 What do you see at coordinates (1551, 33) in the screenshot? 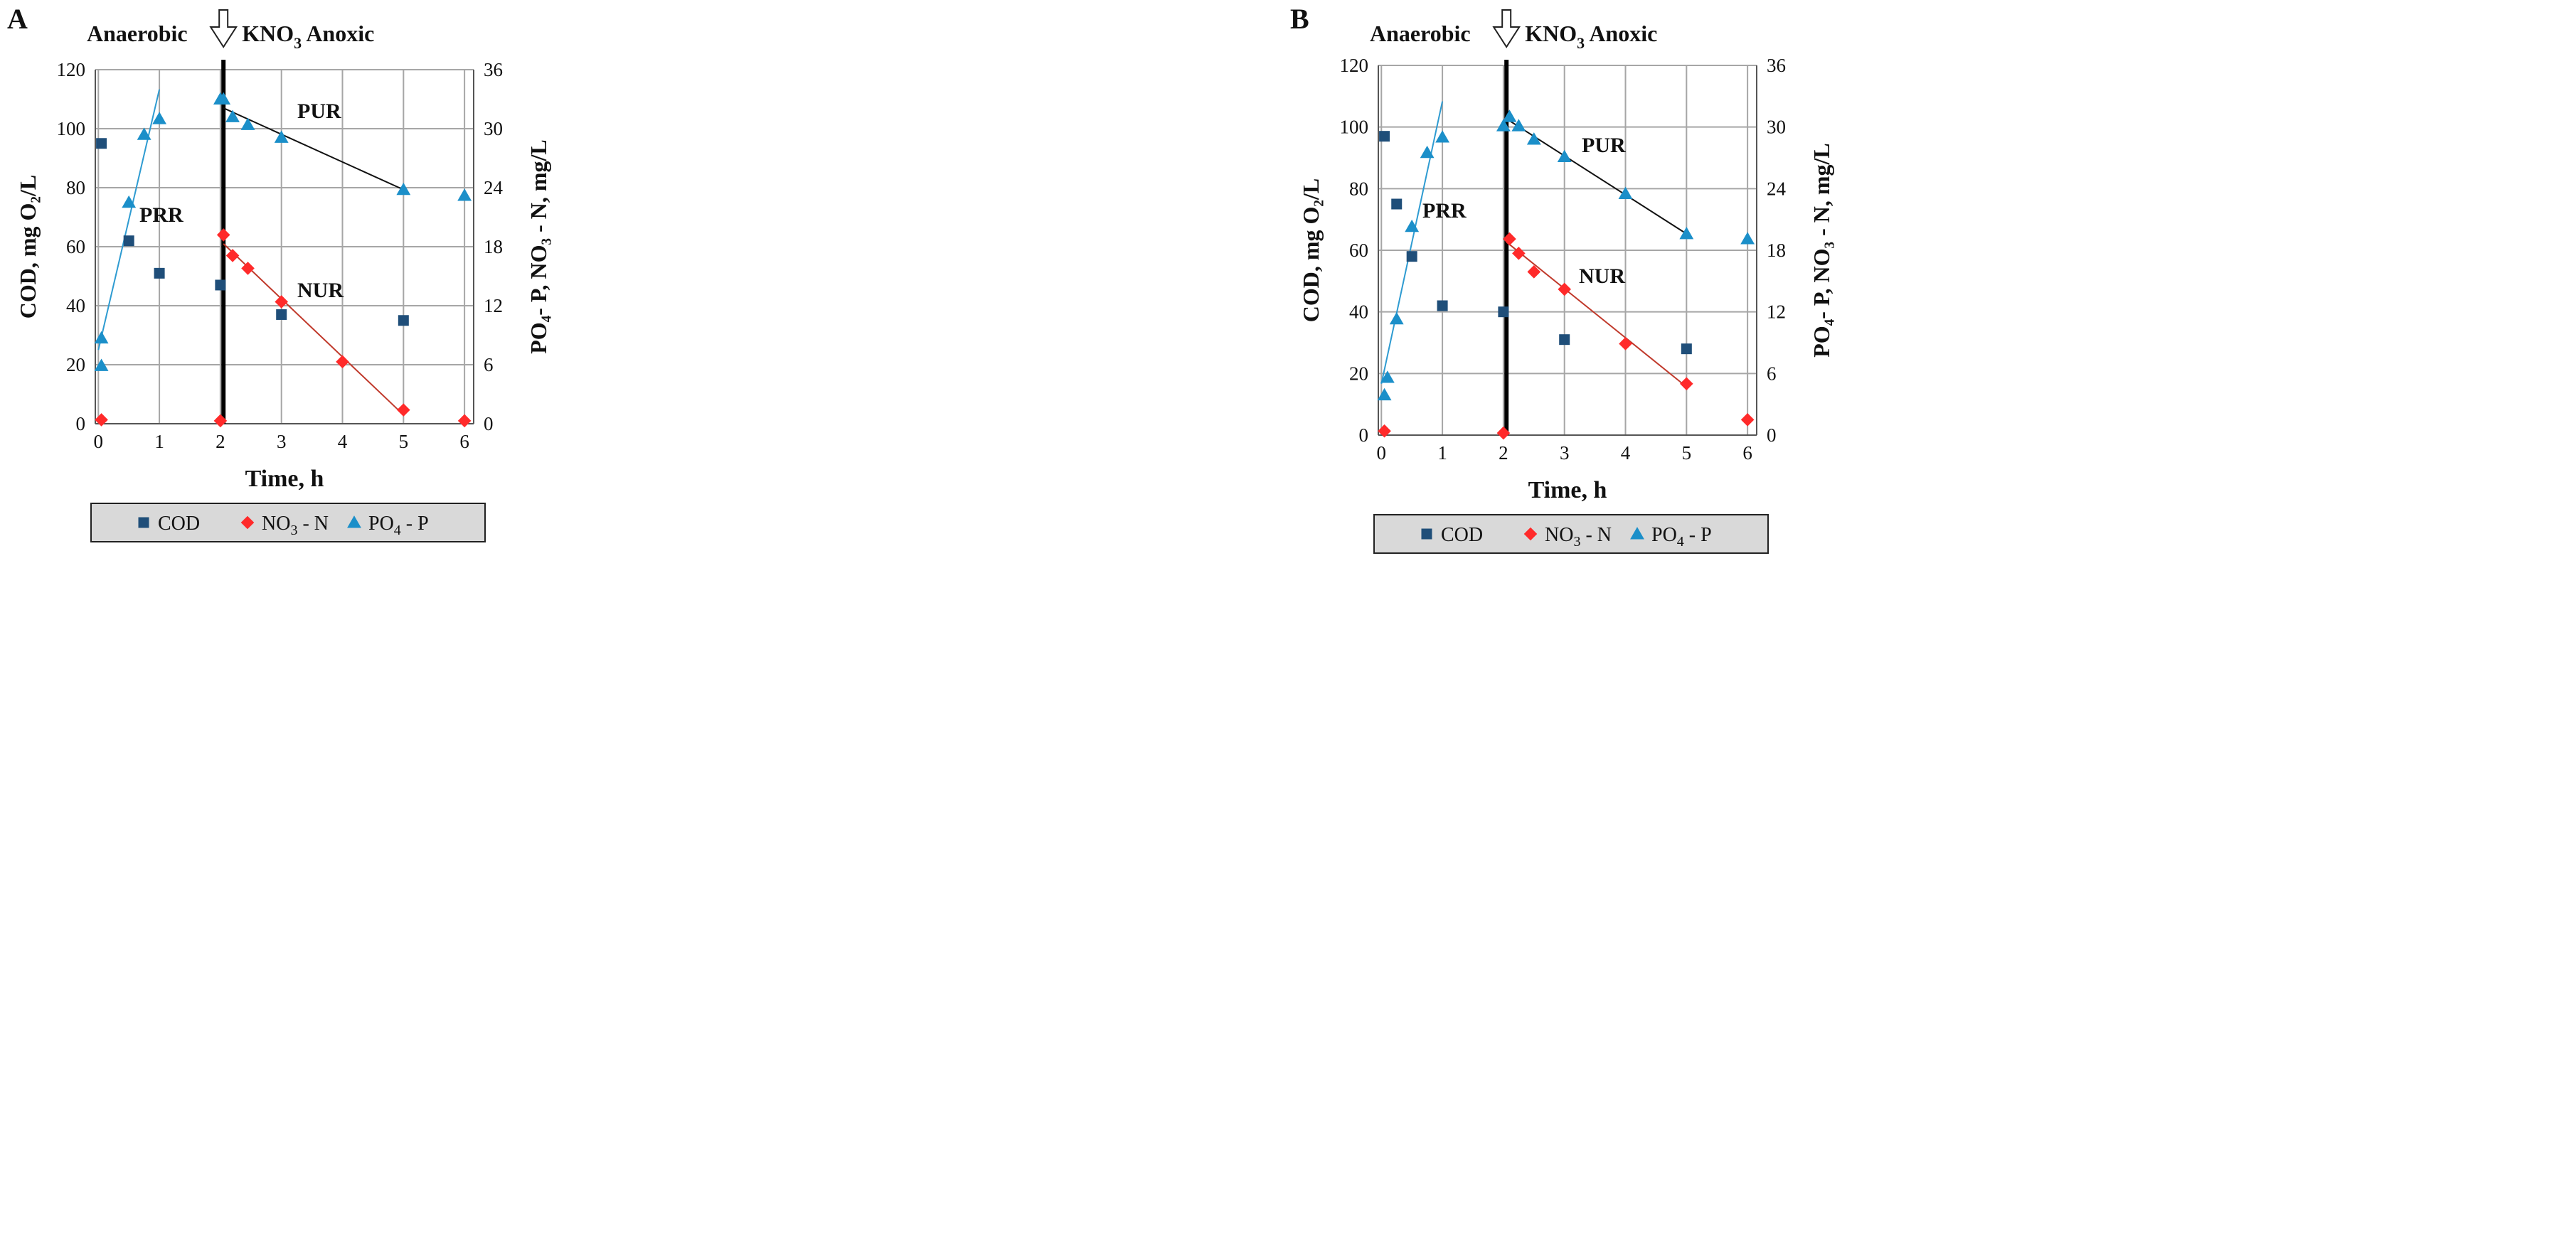
I see `kno3-text: KNO` at bounding box center [1551, 33].